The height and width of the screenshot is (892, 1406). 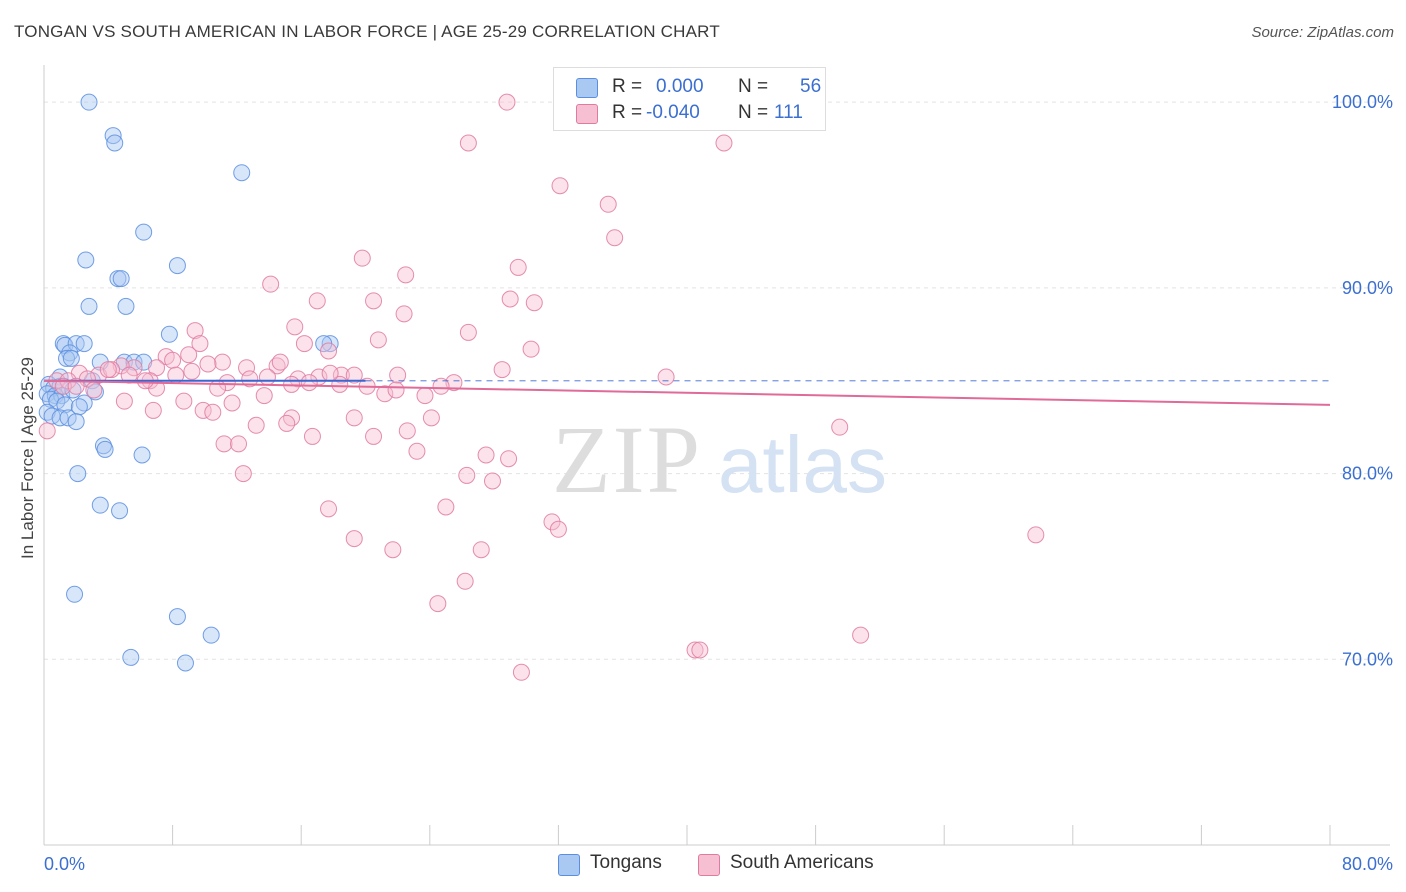 I want to click on n-label: N =, so click(x=753, y=112).